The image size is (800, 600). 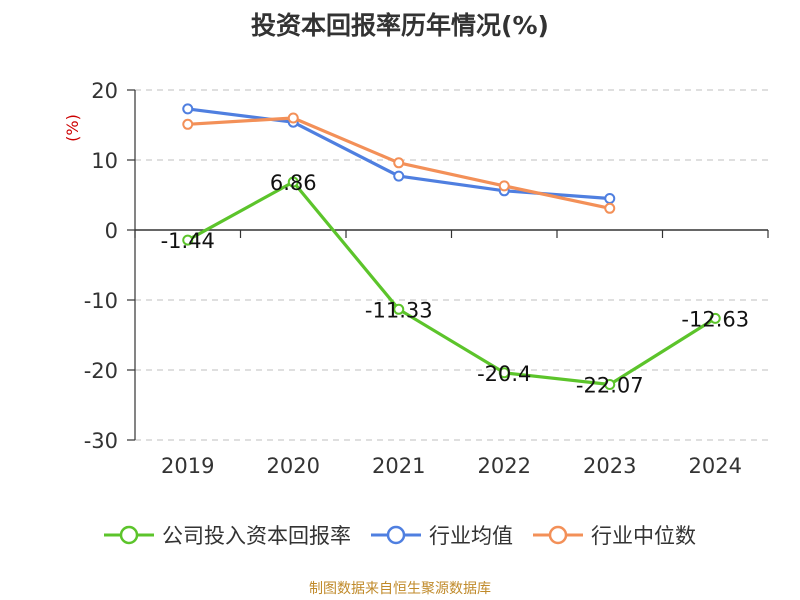 I want to click on legend-label-industry-median: 行业中位数, so click(x=643, y=536).